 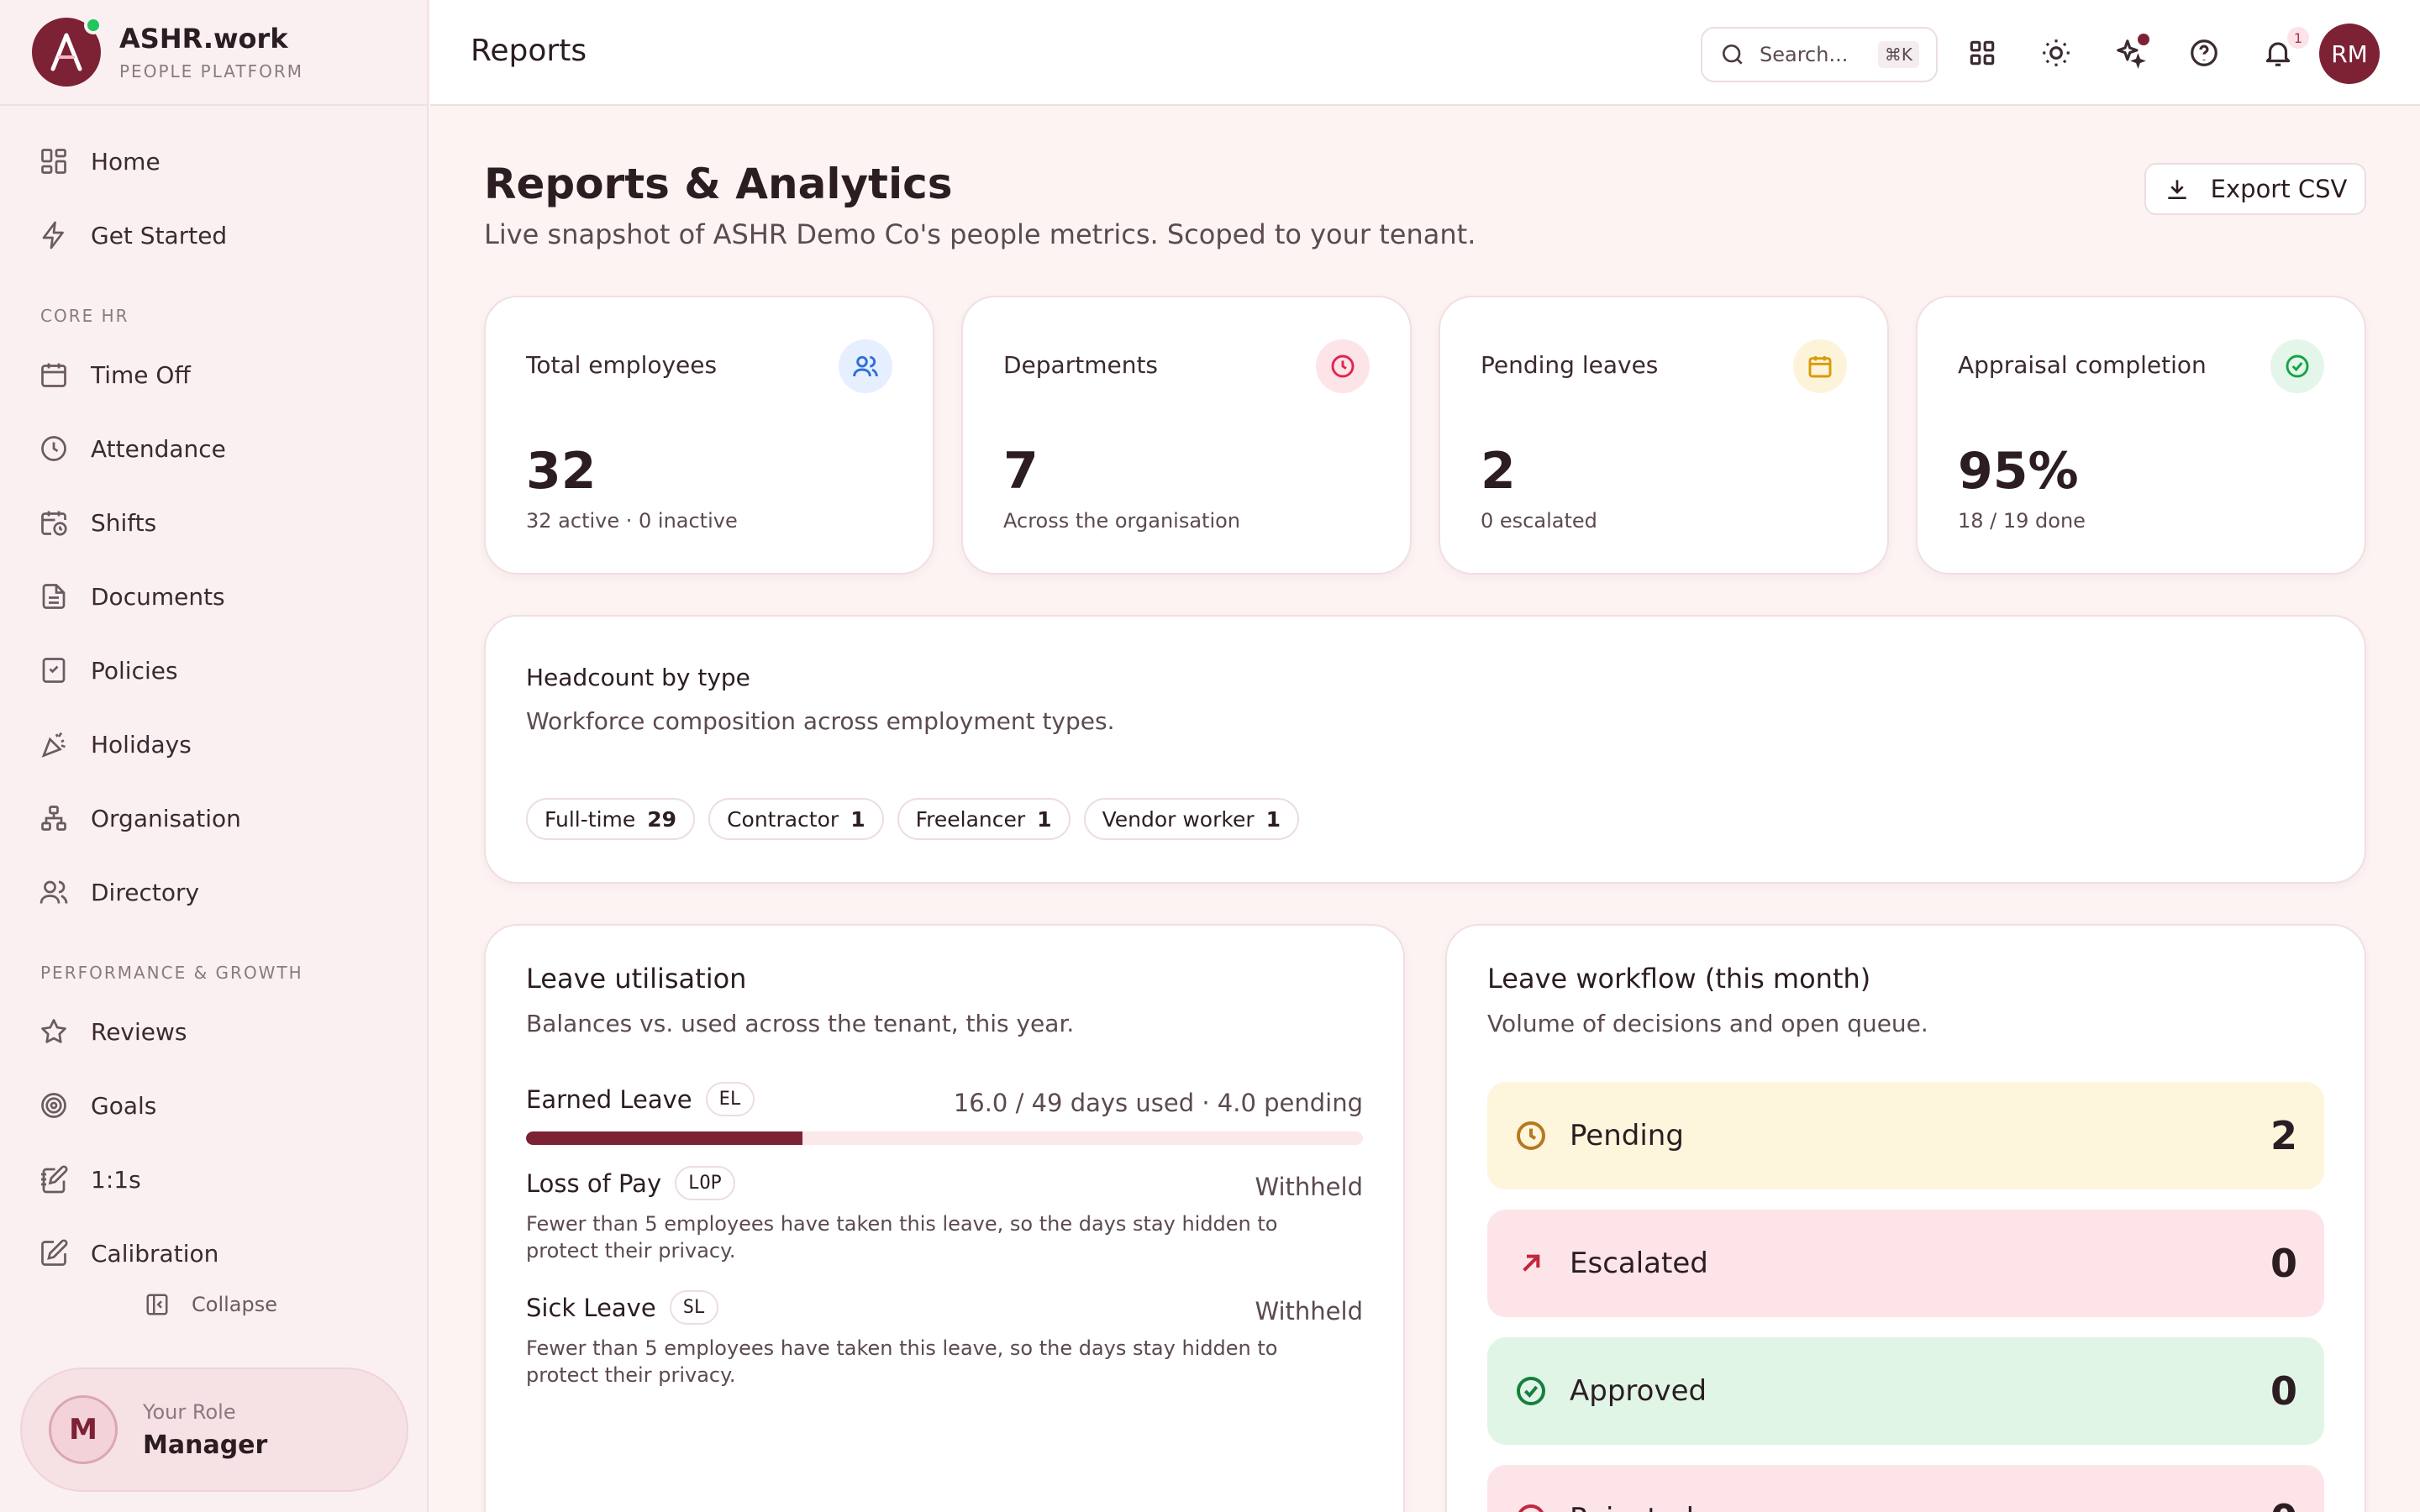 What do you see at coordinates (1898, 54) in the screenshot?
I see `search-shortcut: ⌘K` at bounding box center [1898, 54].